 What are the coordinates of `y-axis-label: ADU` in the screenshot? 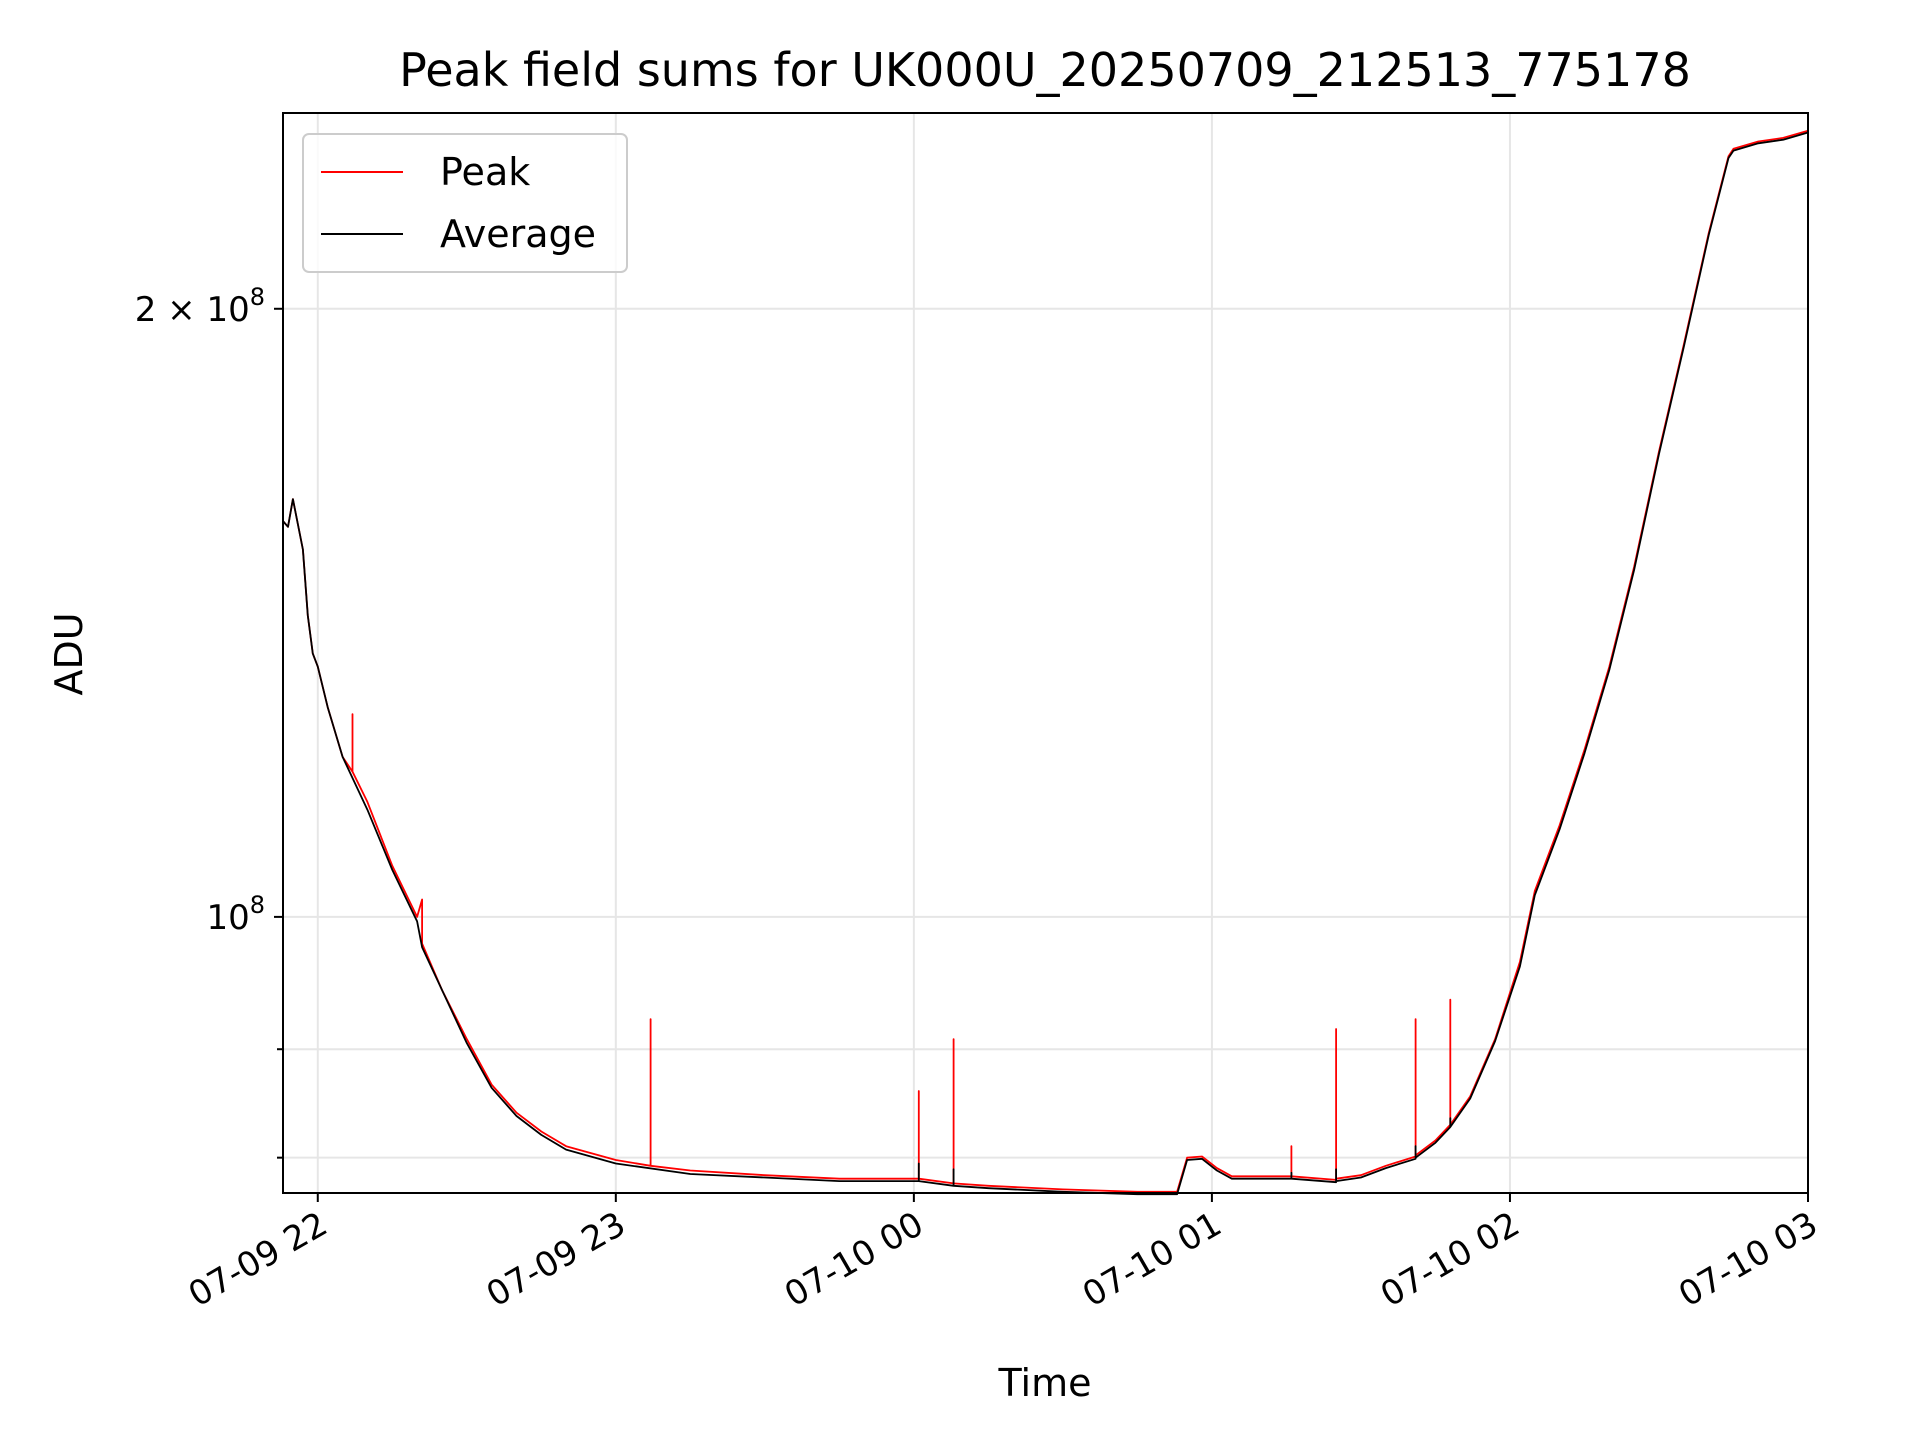 It's located at (69, 653).